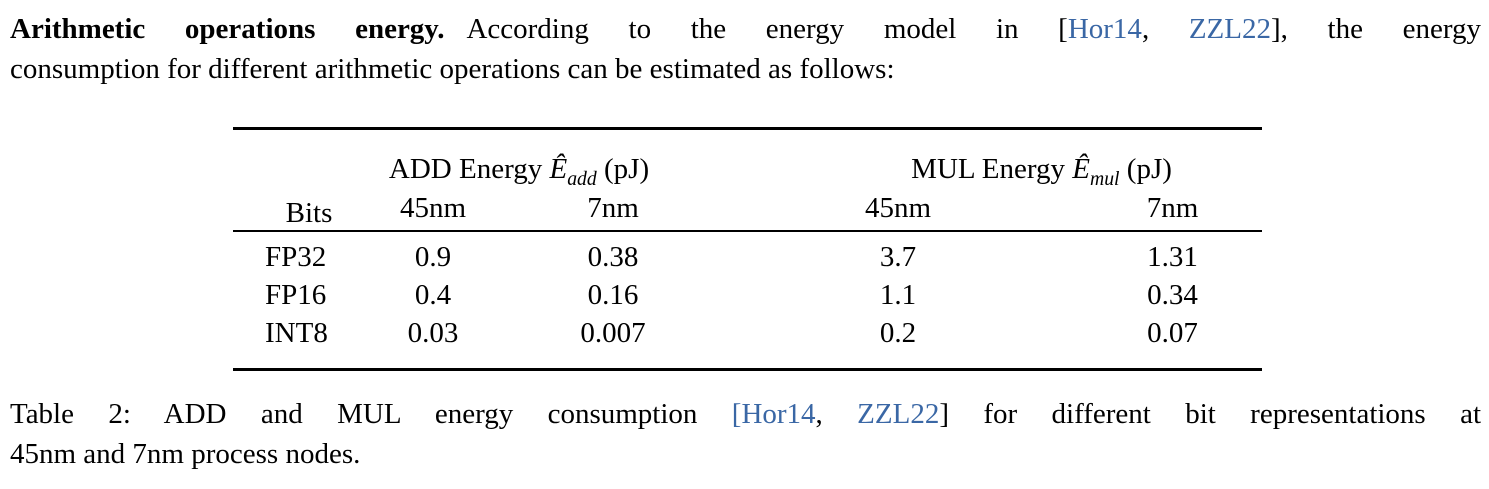 The width and height of the screenshot is (1489, 489). What do you see at coordinates (293, 180) in the screenshot?
I see `column-header-bits: Bits` at bounding box center [293, 180].